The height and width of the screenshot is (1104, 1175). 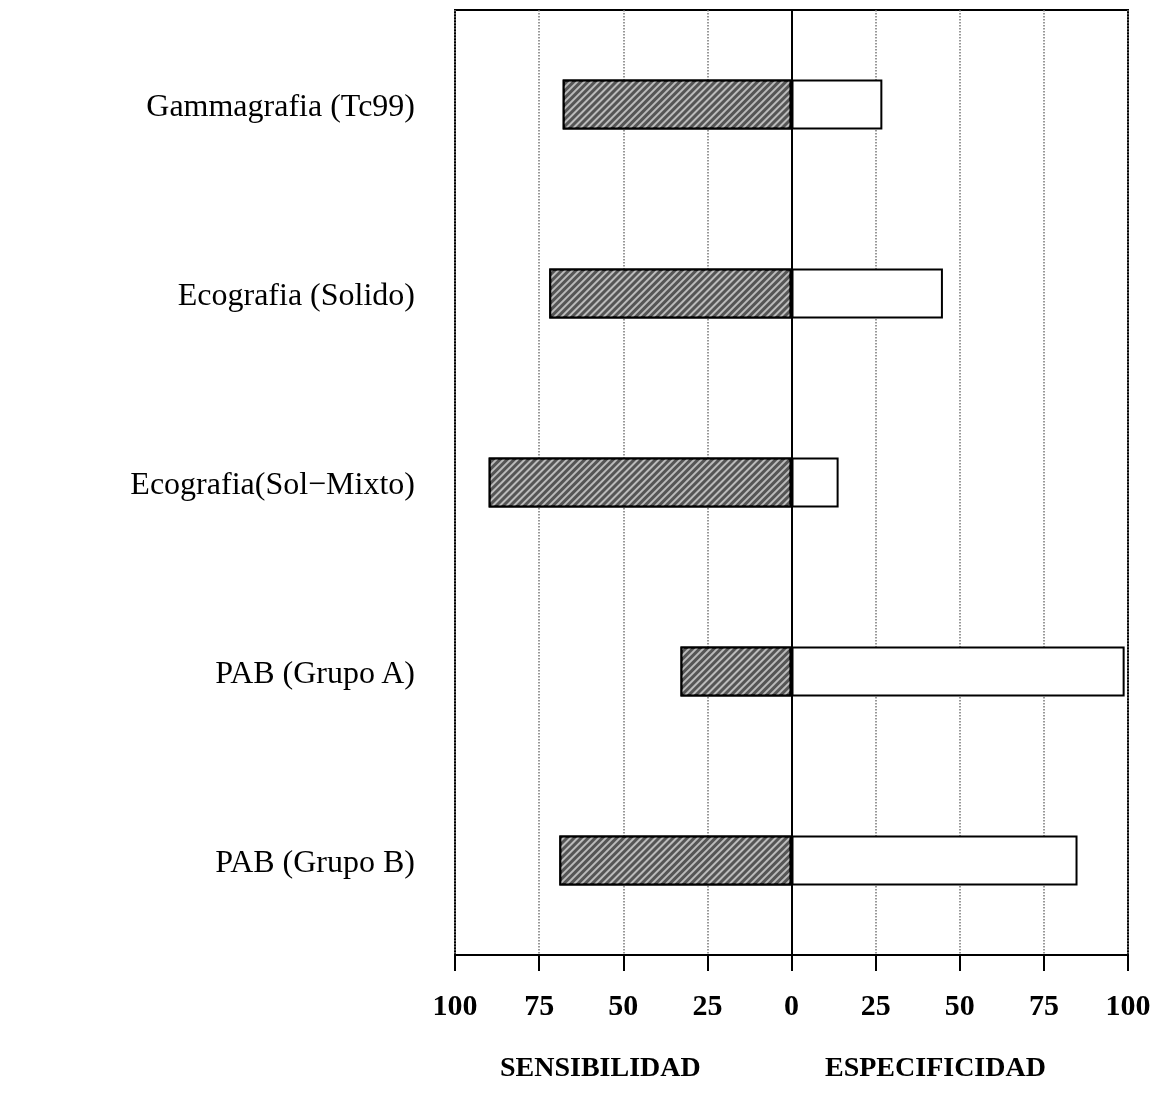 I want to click on y-tick-label: Ecografia(Sol−Mixto), so click(x=272, y=482).